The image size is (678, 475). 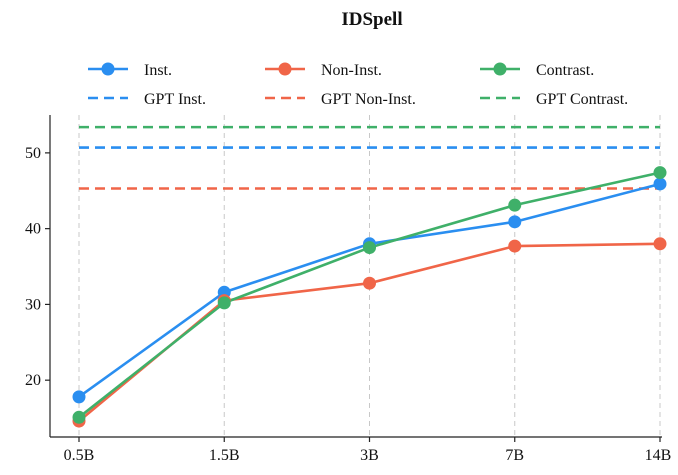 I want to click on x-tick-label: 7B, so click(x=514, y=455).